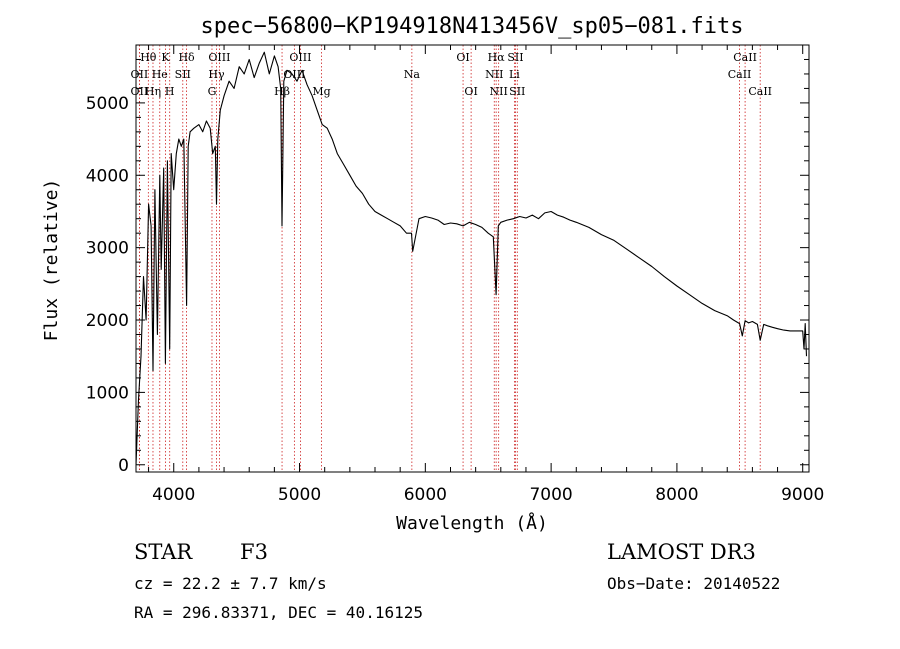  I want to click on object-class-label: STAR, so click(163, 552).